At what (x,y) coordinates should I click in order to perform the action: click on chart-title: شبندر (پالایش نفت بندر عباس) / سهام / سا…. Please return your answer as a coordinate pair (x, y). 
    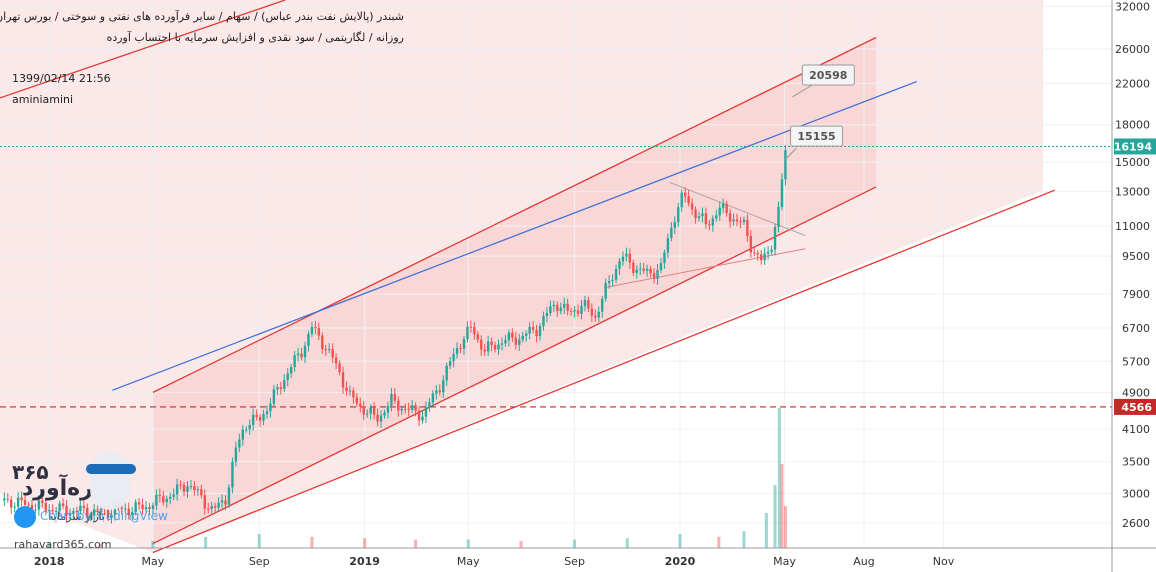
    Looking at the image, I should click on (202, 16).